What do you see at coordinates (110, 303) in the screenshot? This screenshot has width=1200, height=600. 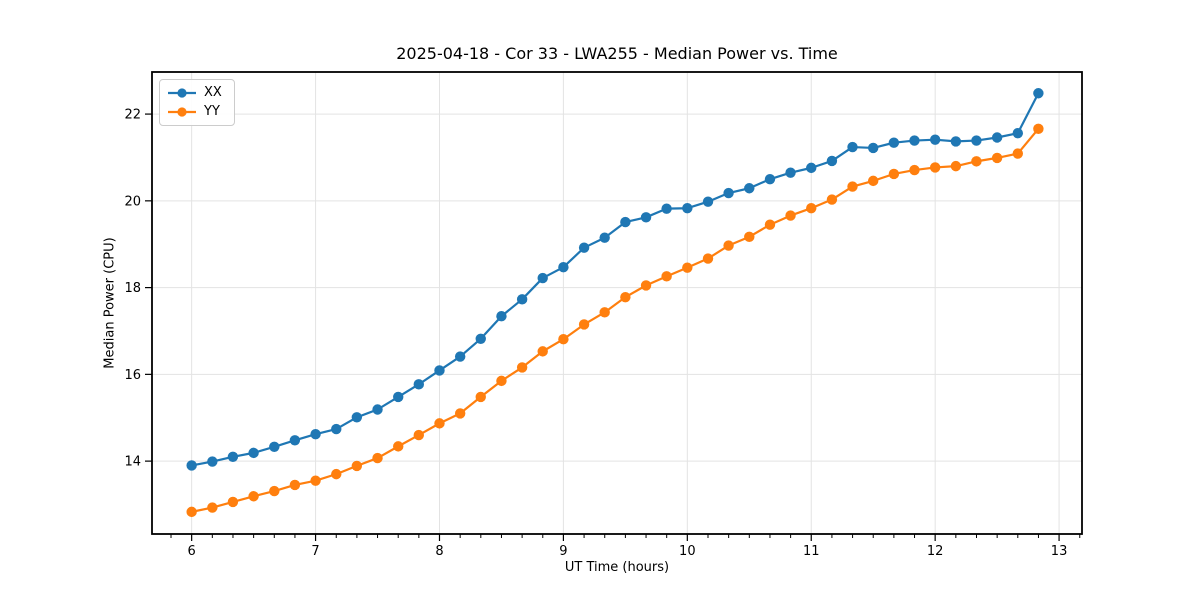 I see `y-axis-label: Median Power (CPU)` at bounding box center [110, 303].